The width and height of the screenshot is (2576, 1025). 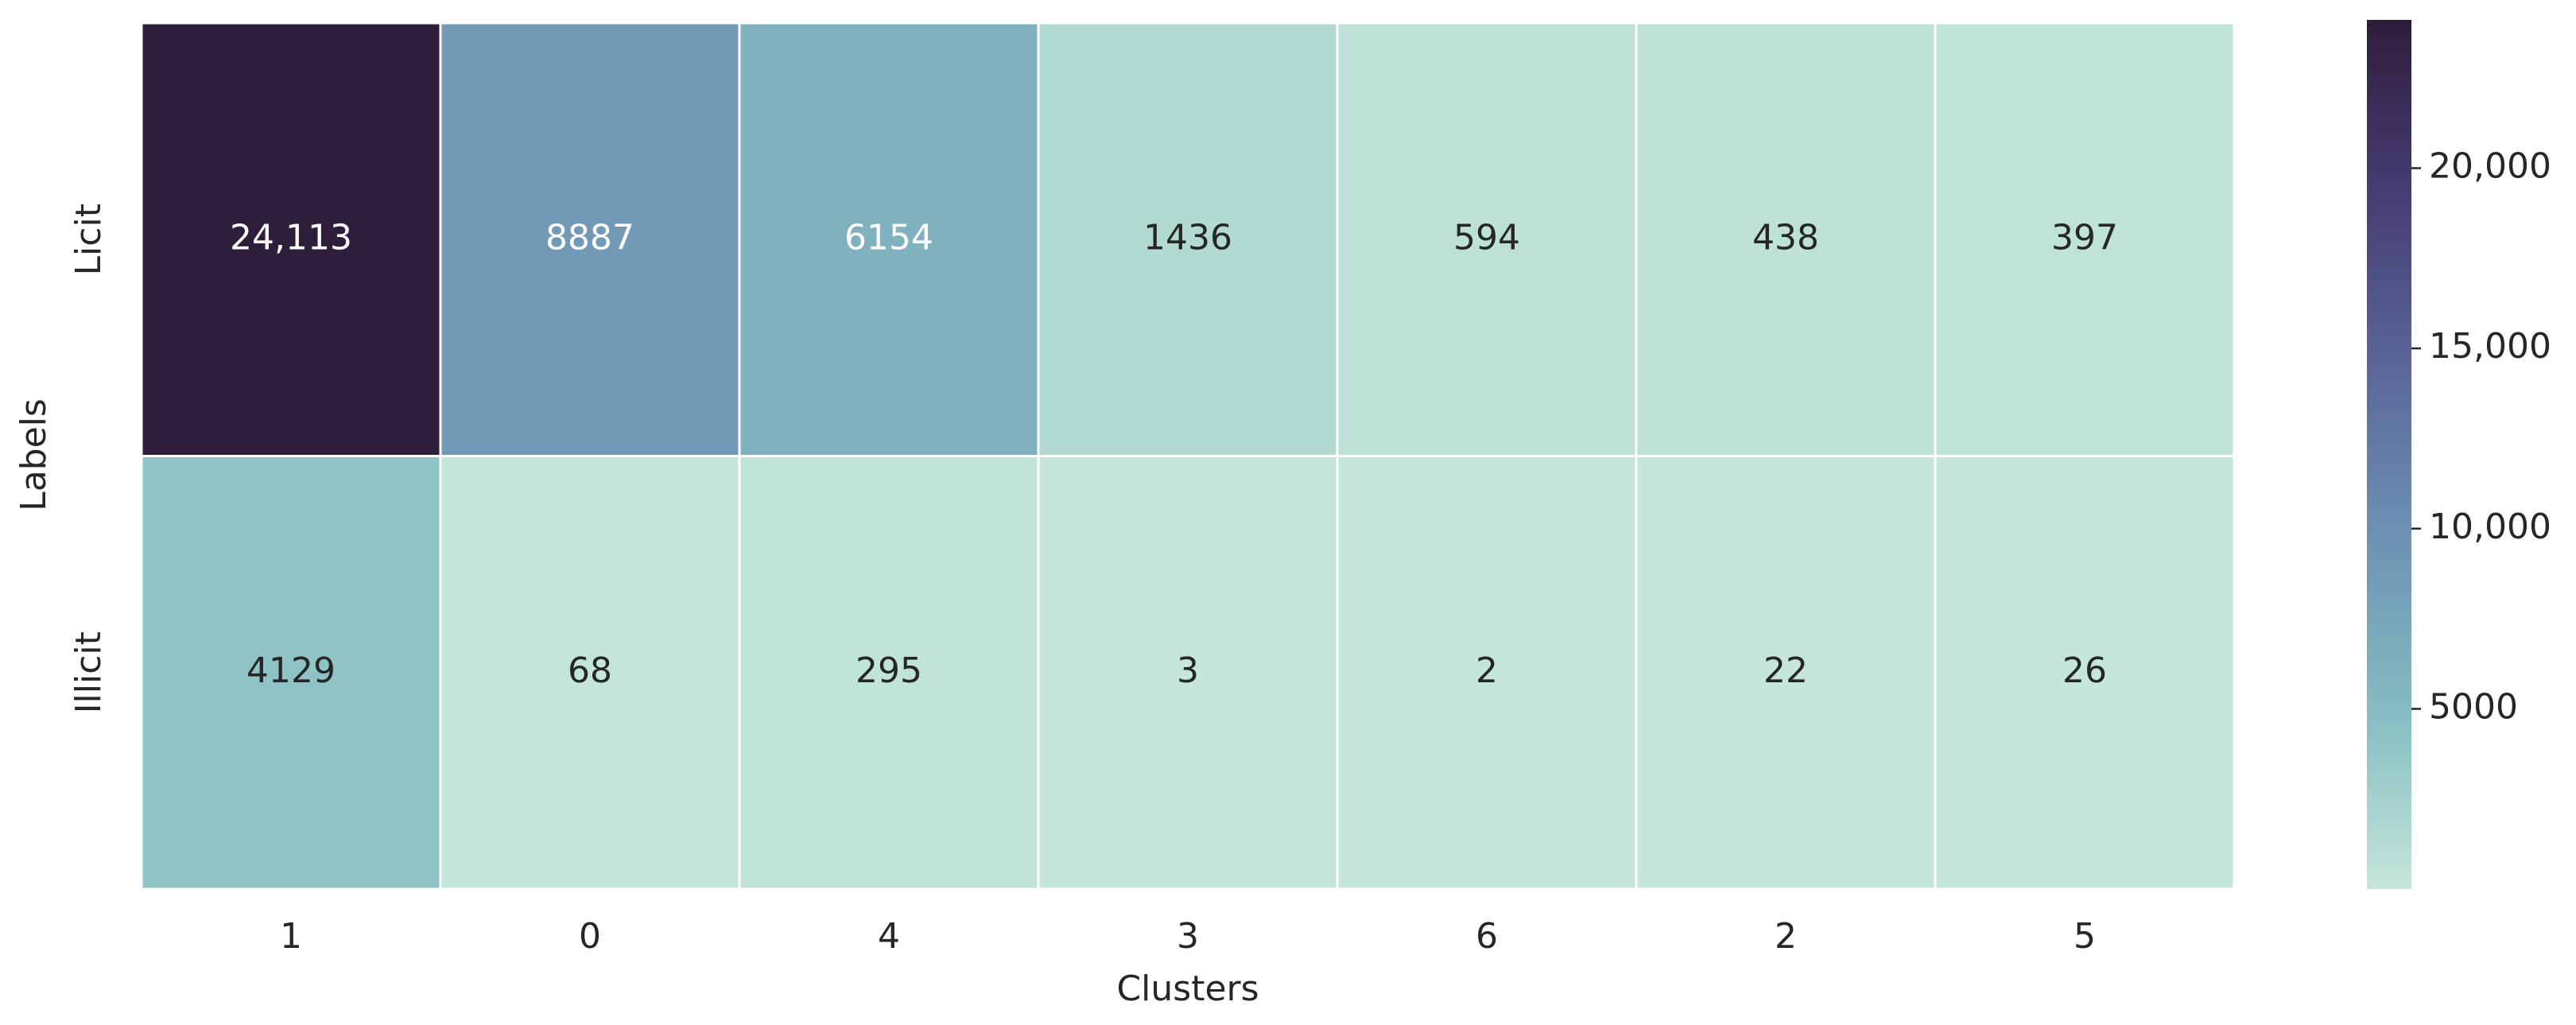 What do you see at coordinates (2389, 455) in the screenshot?
I see `colorbar` at bounding box center [2389, 455].